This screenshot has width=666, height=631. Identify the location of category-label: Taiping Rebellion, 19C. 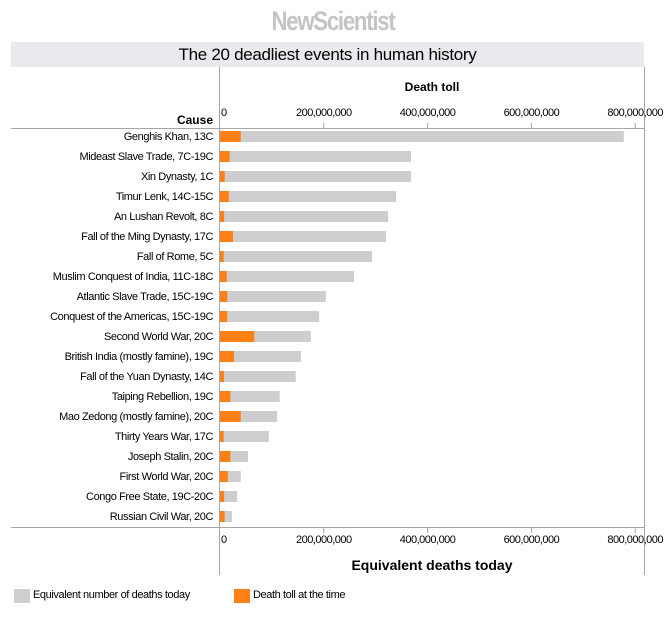
(163, 397).